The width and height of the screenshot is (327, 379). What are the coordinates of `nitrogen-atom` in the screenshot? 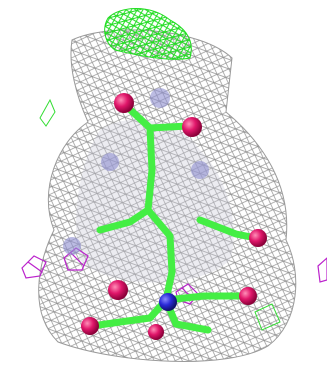 It's located at (168, 302).